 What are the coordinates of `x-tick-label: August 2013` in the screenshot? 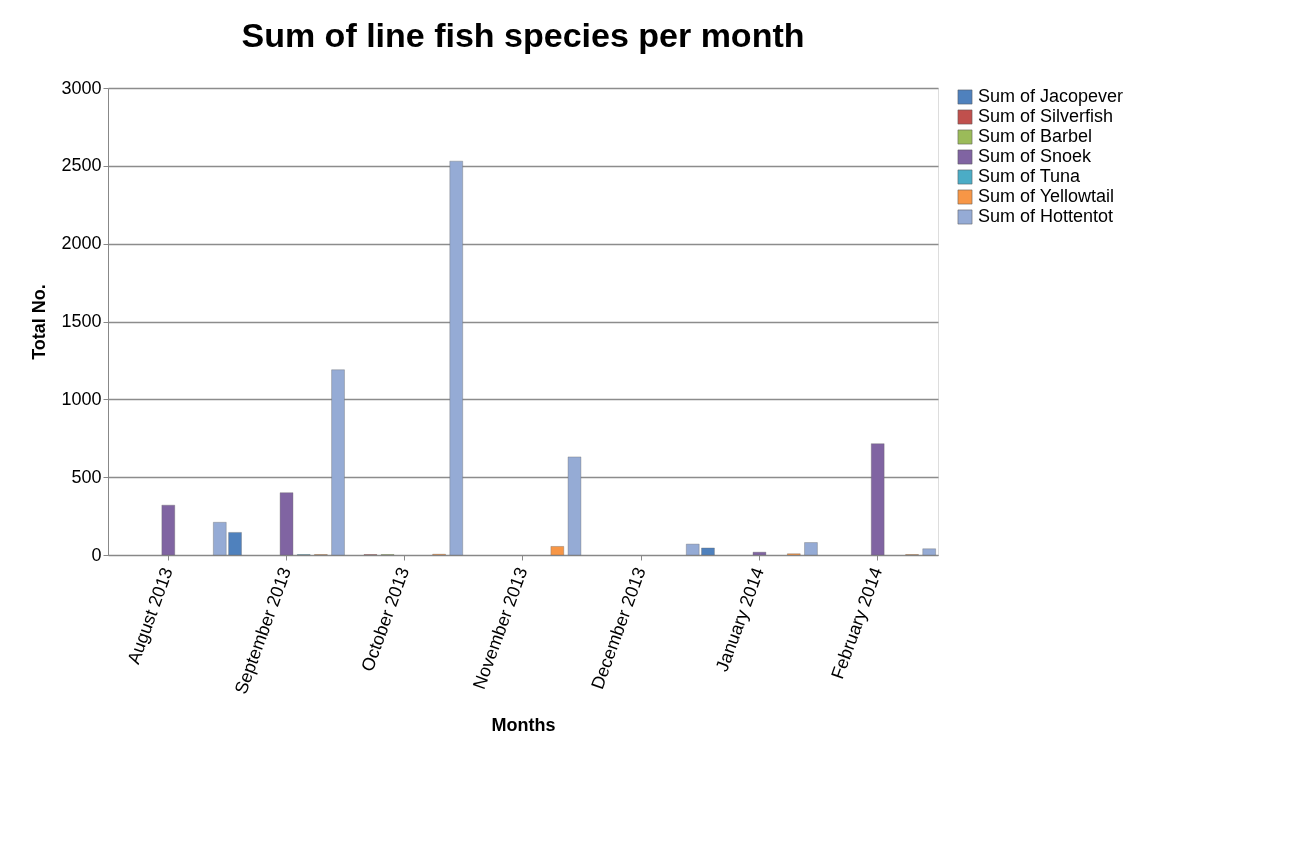 It's located at (150, 615).